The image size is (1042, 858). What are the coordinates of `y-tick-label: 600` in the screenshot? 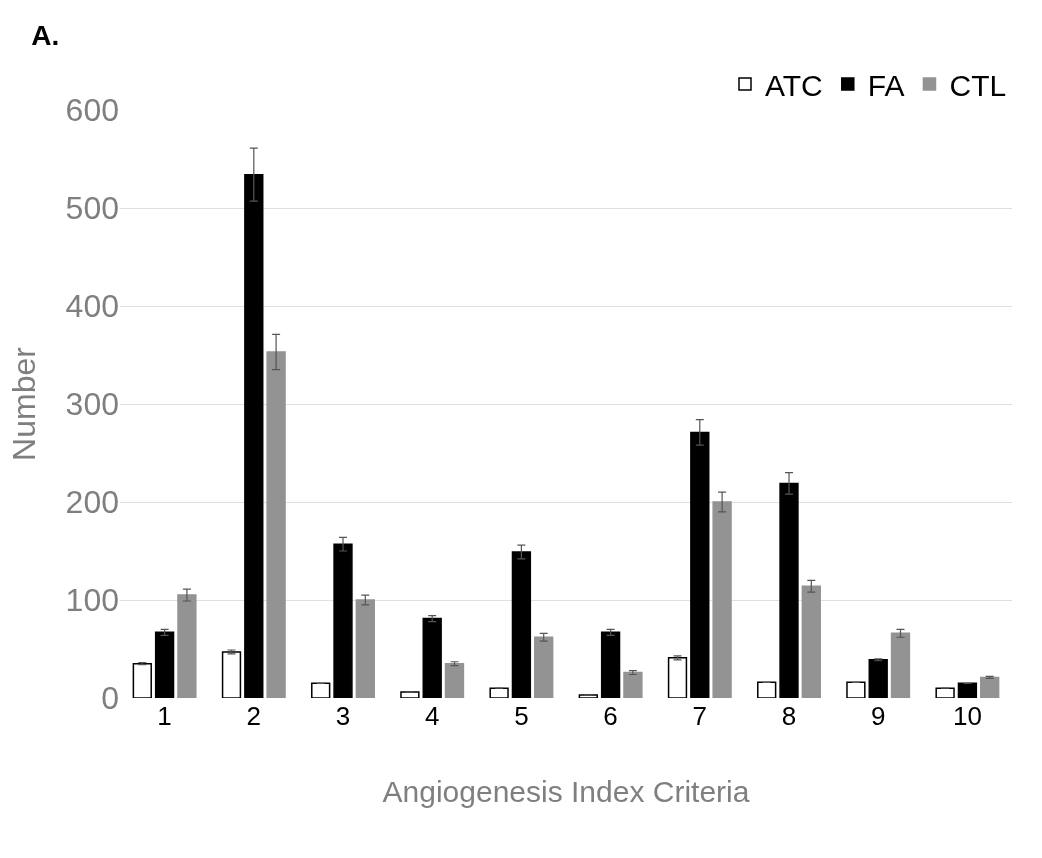 It's located at (92, 110).